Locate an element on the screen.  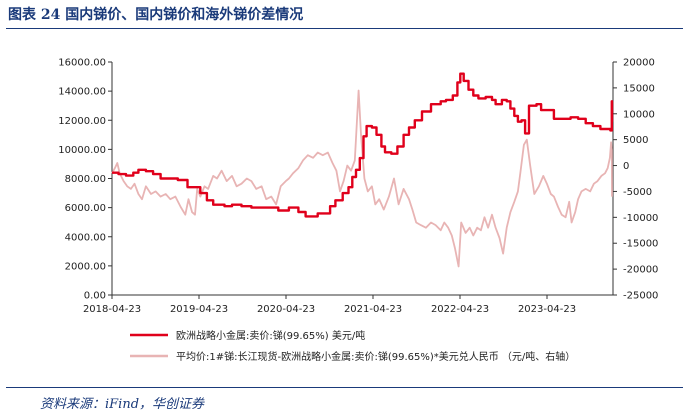
x-tick-label: 2023-04-23 is located at coordinates (547, 309).